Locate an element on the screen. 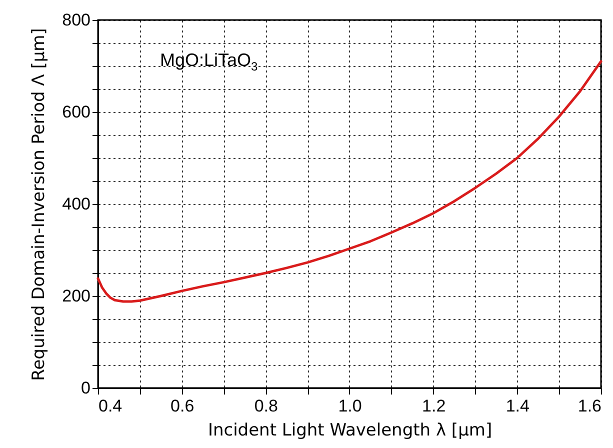 This screenshot has width=613, height=448. x-tick-label: 1.6 is located at coordinates (590, 406).